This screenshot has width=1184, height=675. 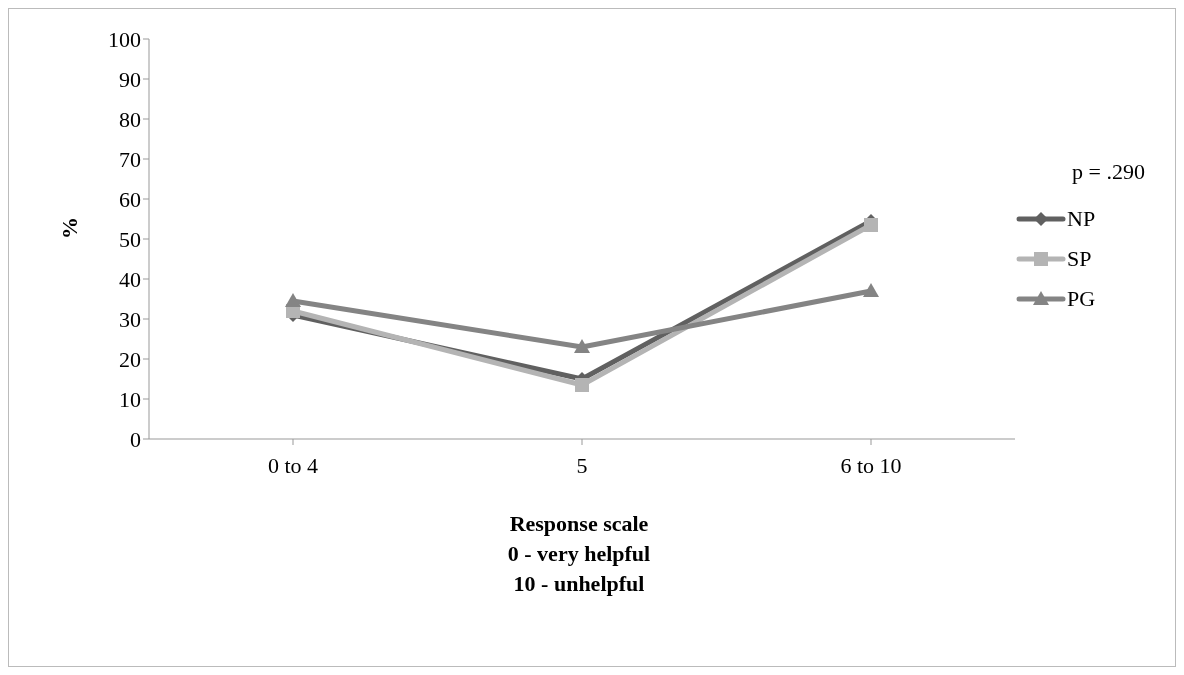 I want to click on x-tick-label: 6 to 10, so click(x=871, y=465).